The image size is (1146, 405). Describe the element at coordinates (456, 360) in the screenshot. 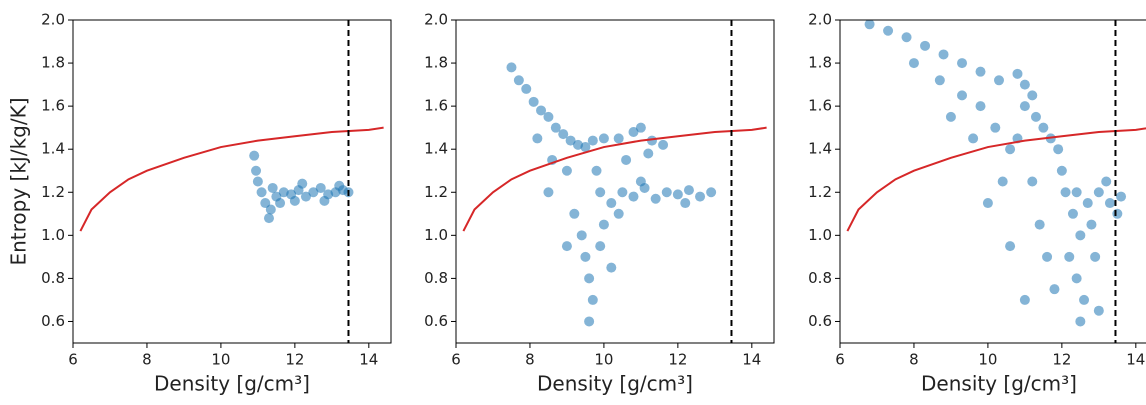

I see `x-tick-label: 6` at that location.